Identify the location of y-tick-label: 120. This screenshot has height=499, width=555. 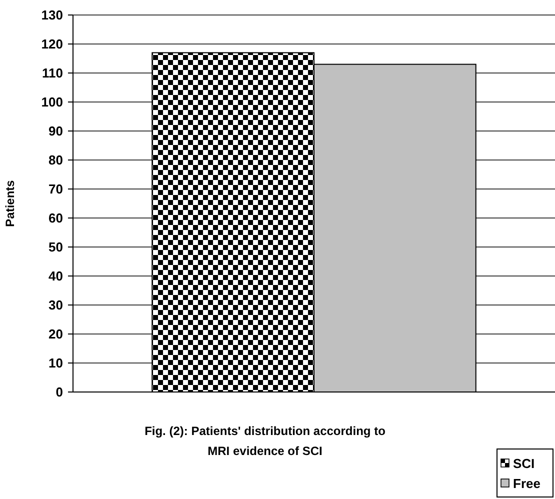
(52, 44).